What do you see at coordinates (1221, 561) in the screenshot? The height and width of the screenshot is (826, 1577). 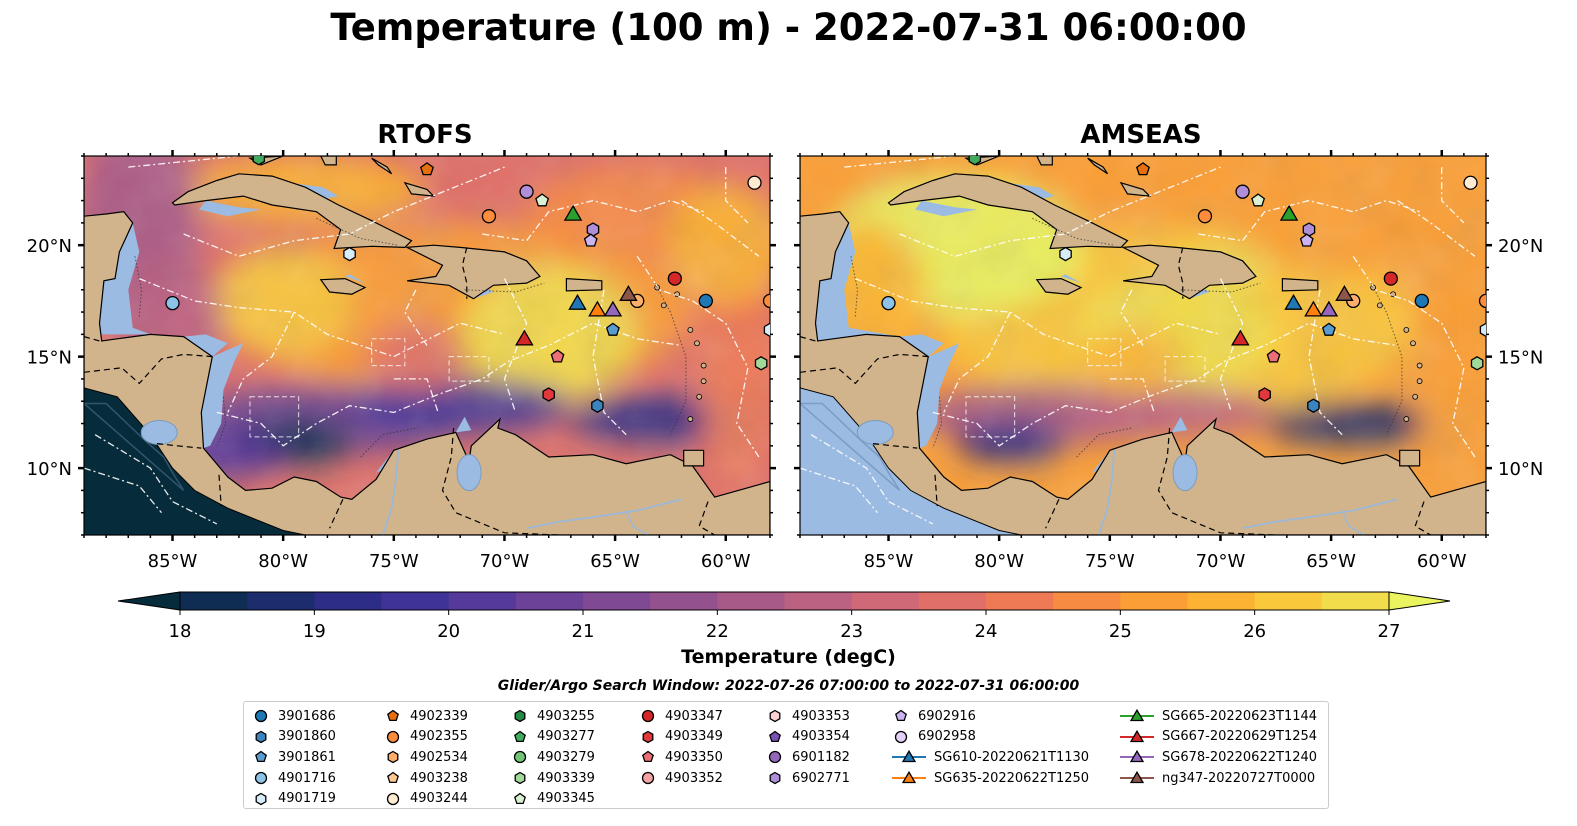 I see `lon-tick-label: 70°W` at bounding box center [1221, 561].